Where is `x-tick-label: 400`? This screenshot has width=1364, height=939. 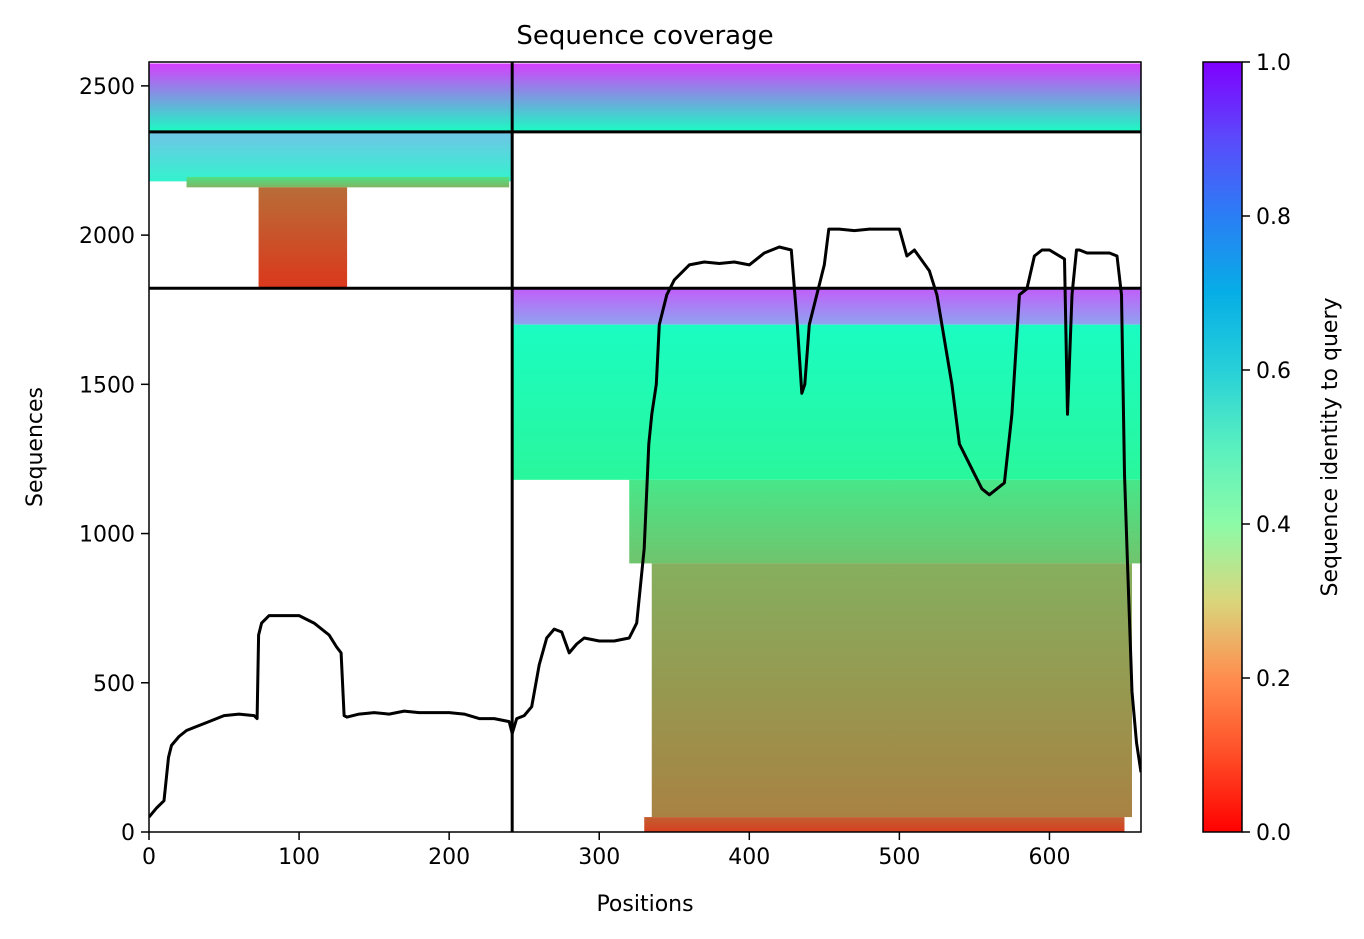 x-tick-label: 400 is located at coordinates (749, 857).